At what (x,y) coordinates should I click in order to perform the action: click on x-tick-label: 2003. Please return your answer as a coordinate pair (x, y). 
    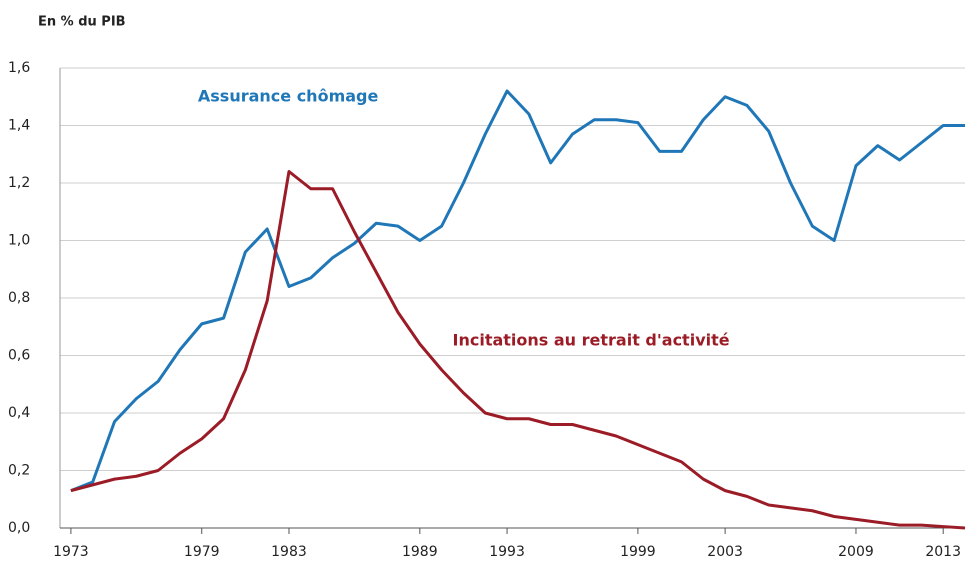
    Looking at the image, I should click on (725, 552).